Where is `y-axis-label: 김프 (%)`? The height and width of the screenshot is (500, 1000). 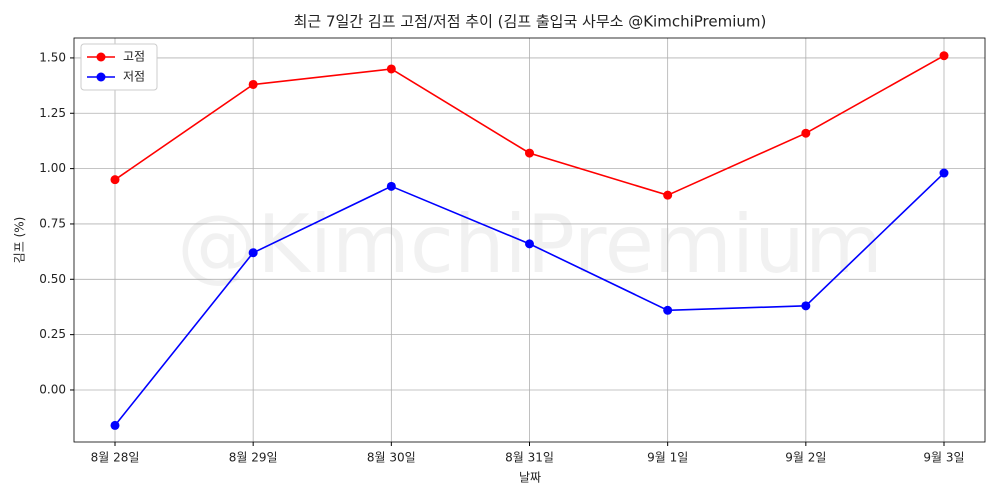 y-axis-label: 김프 (%) is located at coordinates (20, 240).